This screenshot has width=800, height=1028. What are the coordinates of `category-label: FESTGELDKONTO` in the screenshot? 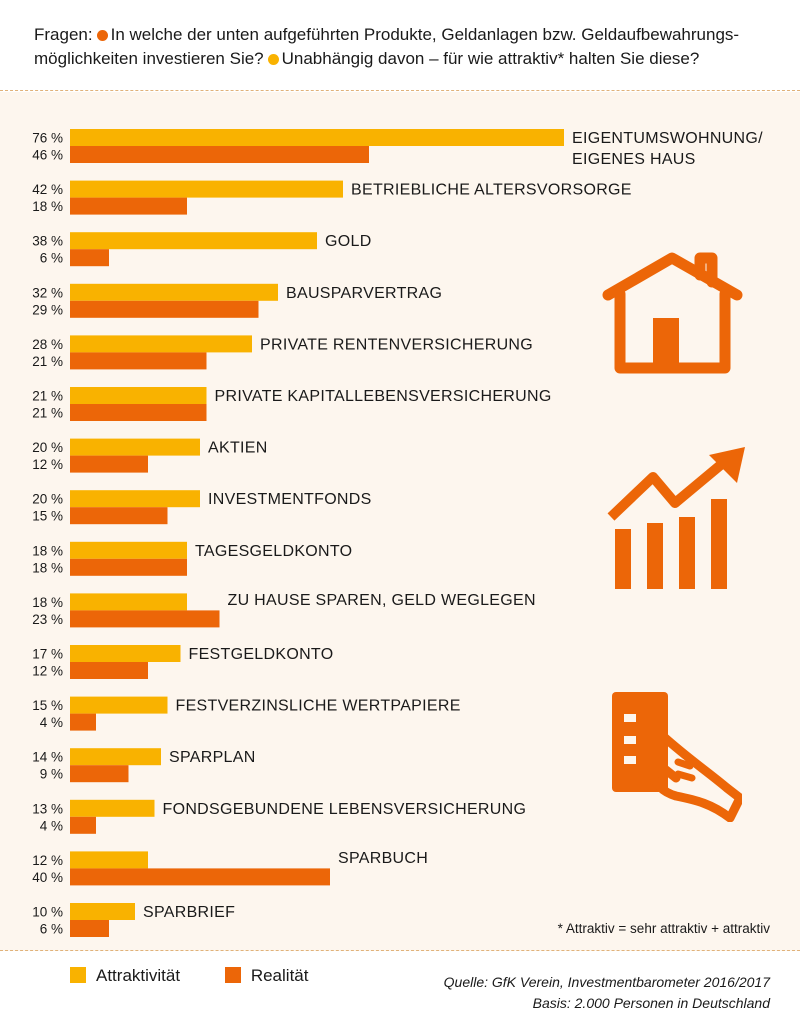 It's located at (261, 654).